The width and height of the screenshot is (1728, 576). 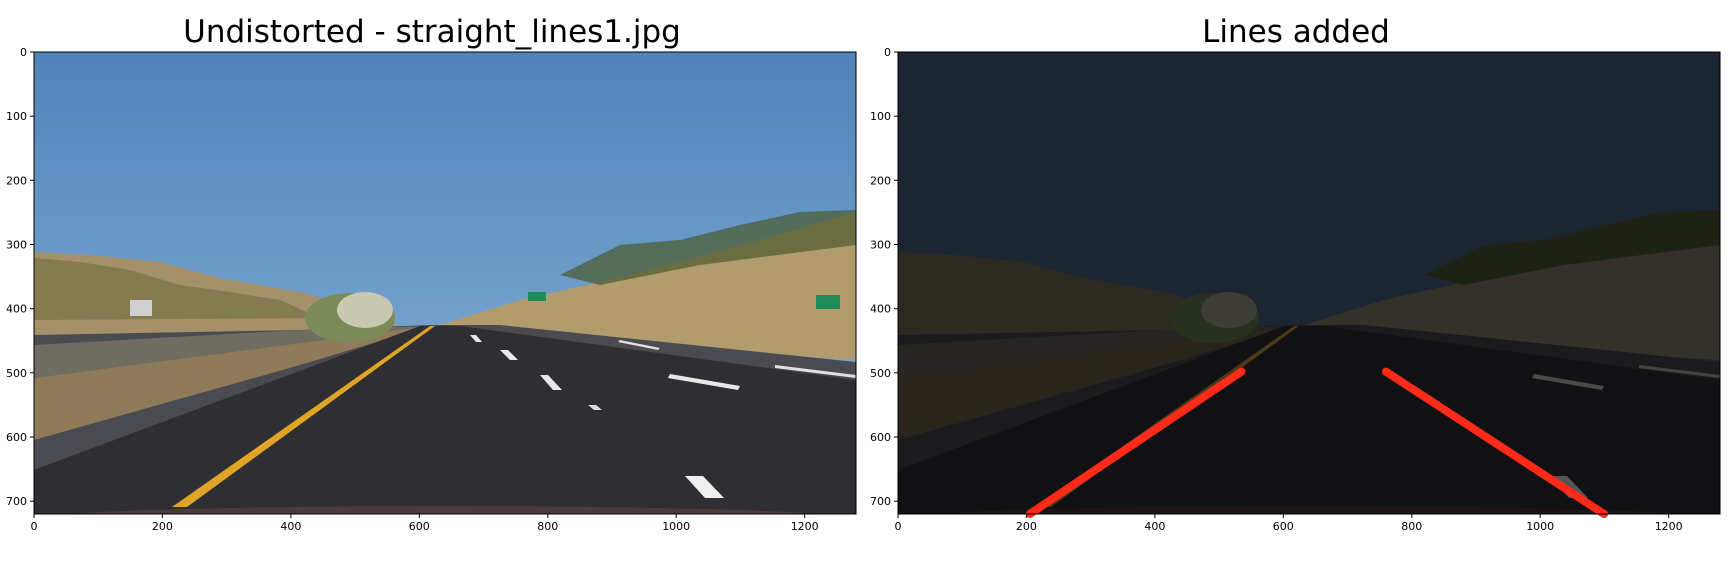 What do you see at coordinates (1135, 442) in the screenshot?
I see `left-lane-line` at bounding box center [1135, 442].